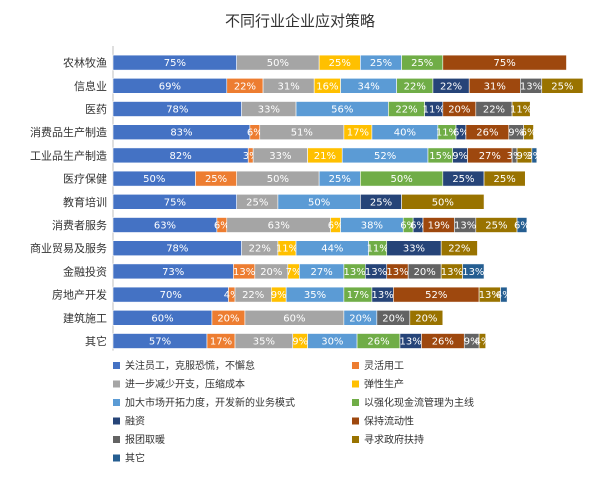  I want to click on category-label: 金融投资, so click(85, 271).